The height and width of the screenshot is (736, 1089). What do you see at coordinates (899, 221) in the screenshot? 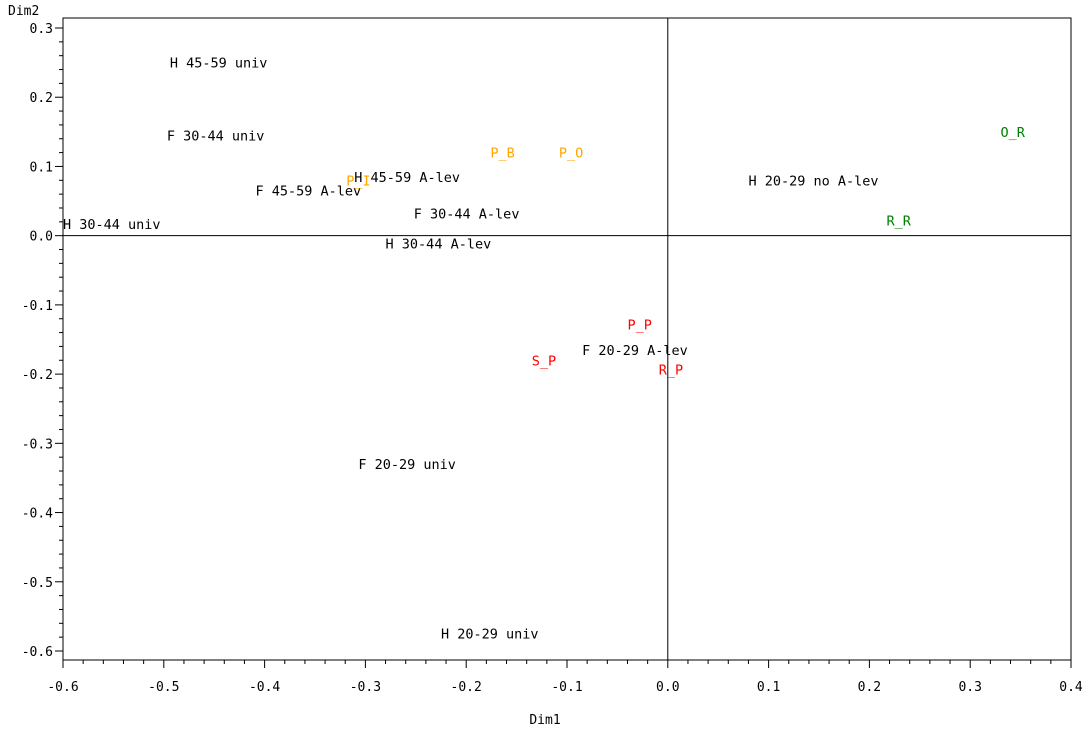
I see `point-label: R_R` at bounding box center [899, 221].